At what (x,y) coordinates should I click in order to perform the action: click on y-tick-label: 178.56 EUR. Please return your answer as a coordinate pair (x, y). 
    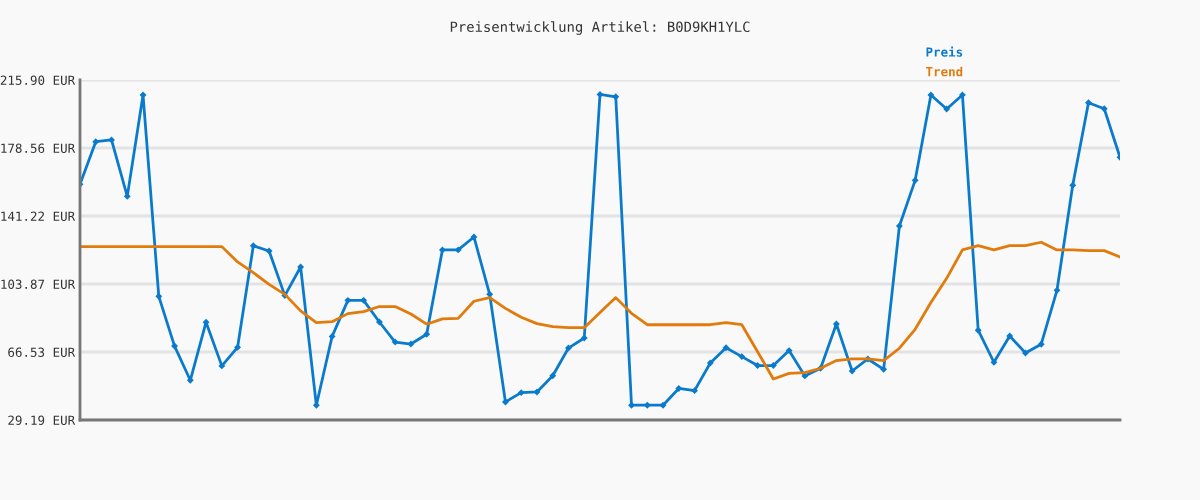
    Looking at the image, I should click on (38, 148).